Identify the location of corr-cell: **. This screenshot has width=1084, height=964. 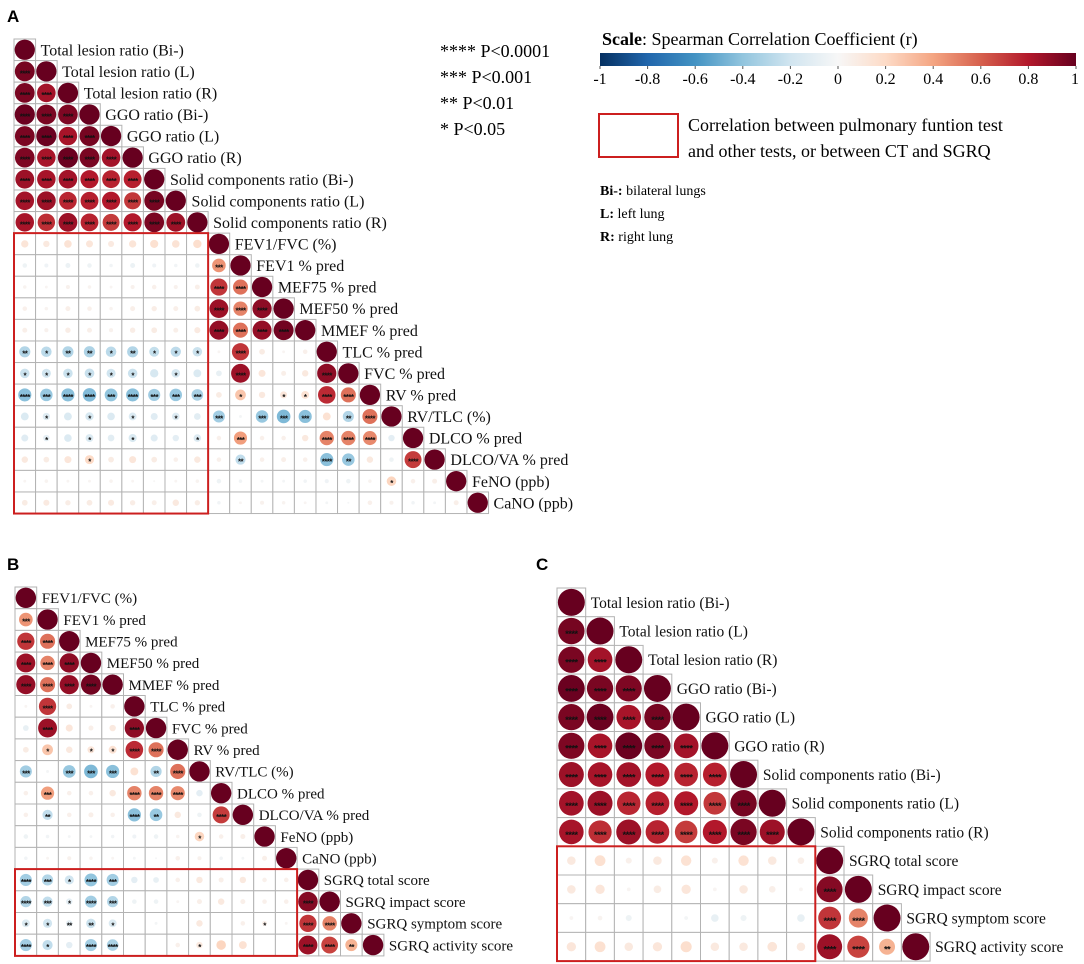
(887, 946).